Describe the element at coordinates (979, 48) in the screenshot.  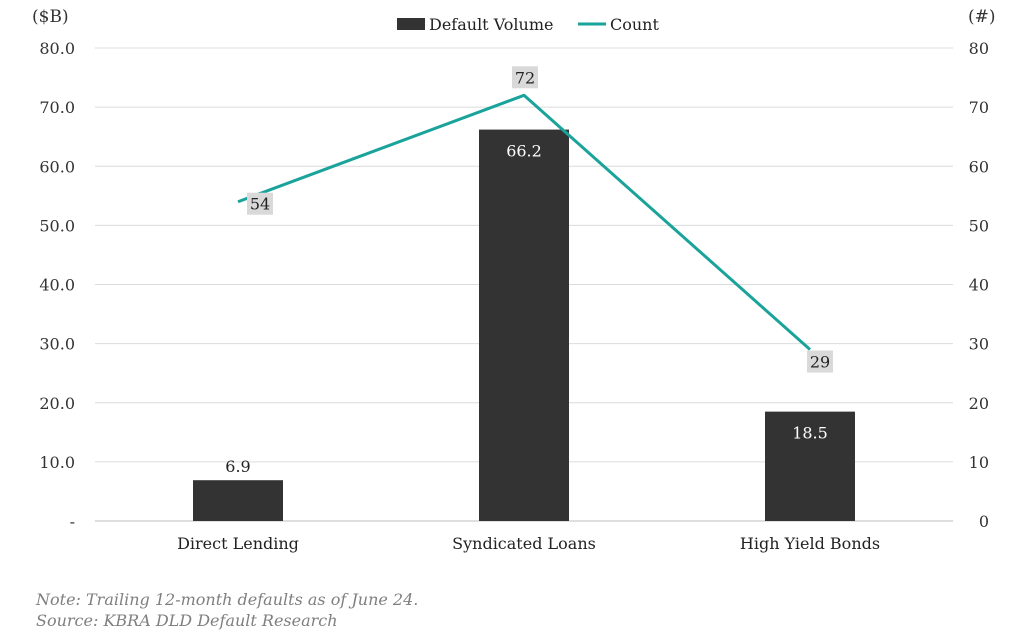
I see `right-tick-label: 80` at that location.